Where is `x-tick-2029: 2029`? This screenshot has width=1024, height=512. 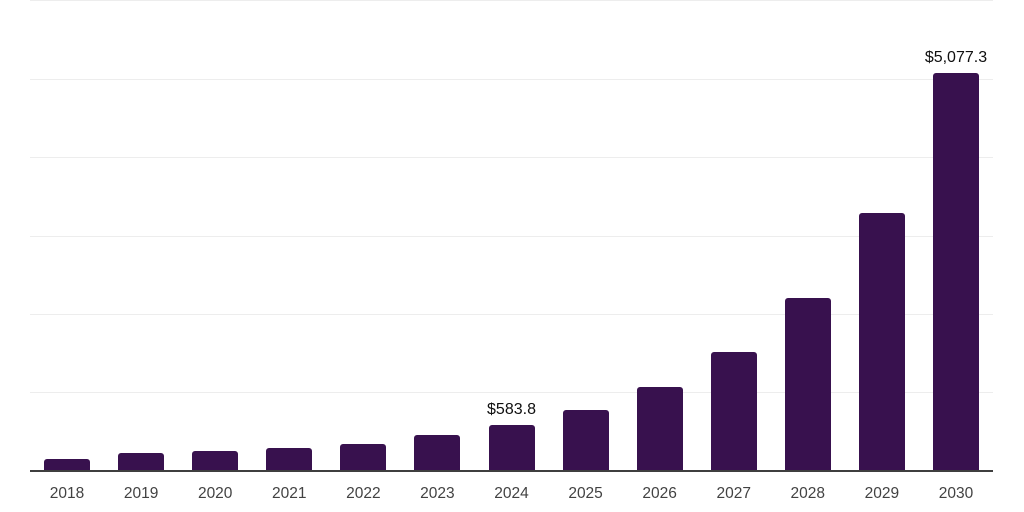 x-tick-2029: 2029 is located at coordinates (882, 493).